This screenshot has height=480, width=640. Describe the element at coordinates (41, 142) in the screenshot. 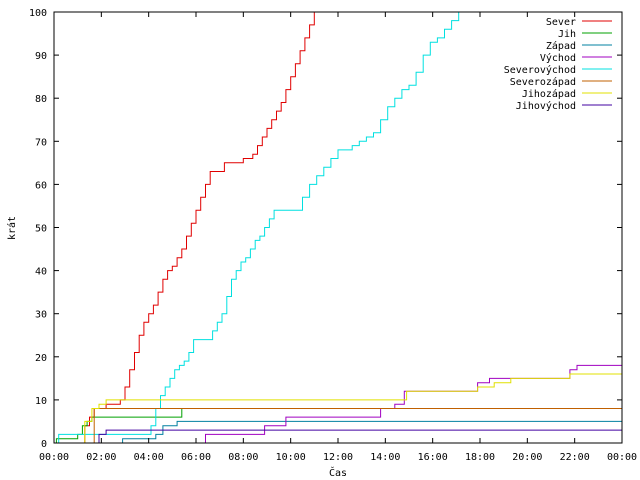

I see `y-tick-label: 70` at that location.